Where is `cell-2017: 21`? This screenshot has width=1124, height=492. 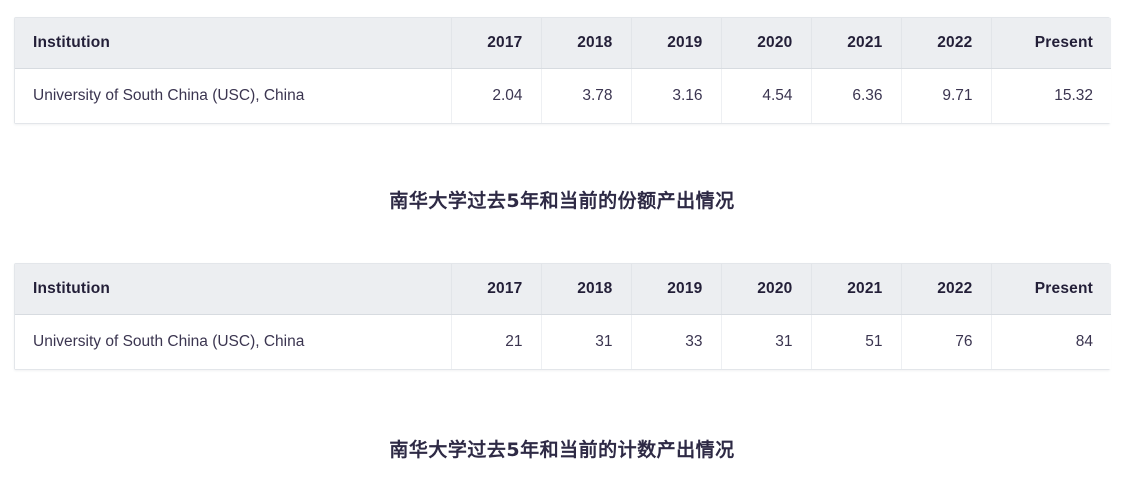
cell-2017: 21 is located at coordinates (496, 341).